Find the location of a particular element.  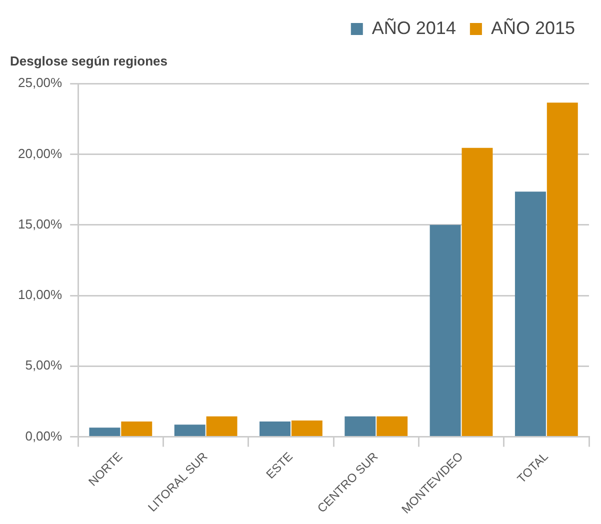

y-tick-label: 5,00% is located at coordinates (44, 365).